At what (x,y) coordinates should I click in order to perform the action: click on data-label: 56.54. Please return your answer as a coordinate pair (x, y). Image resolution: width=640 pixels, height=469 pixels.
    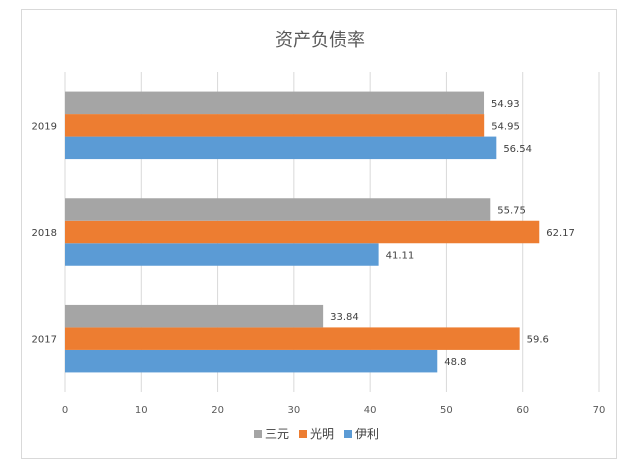
    Looking at the image, I should click on (517, 149).